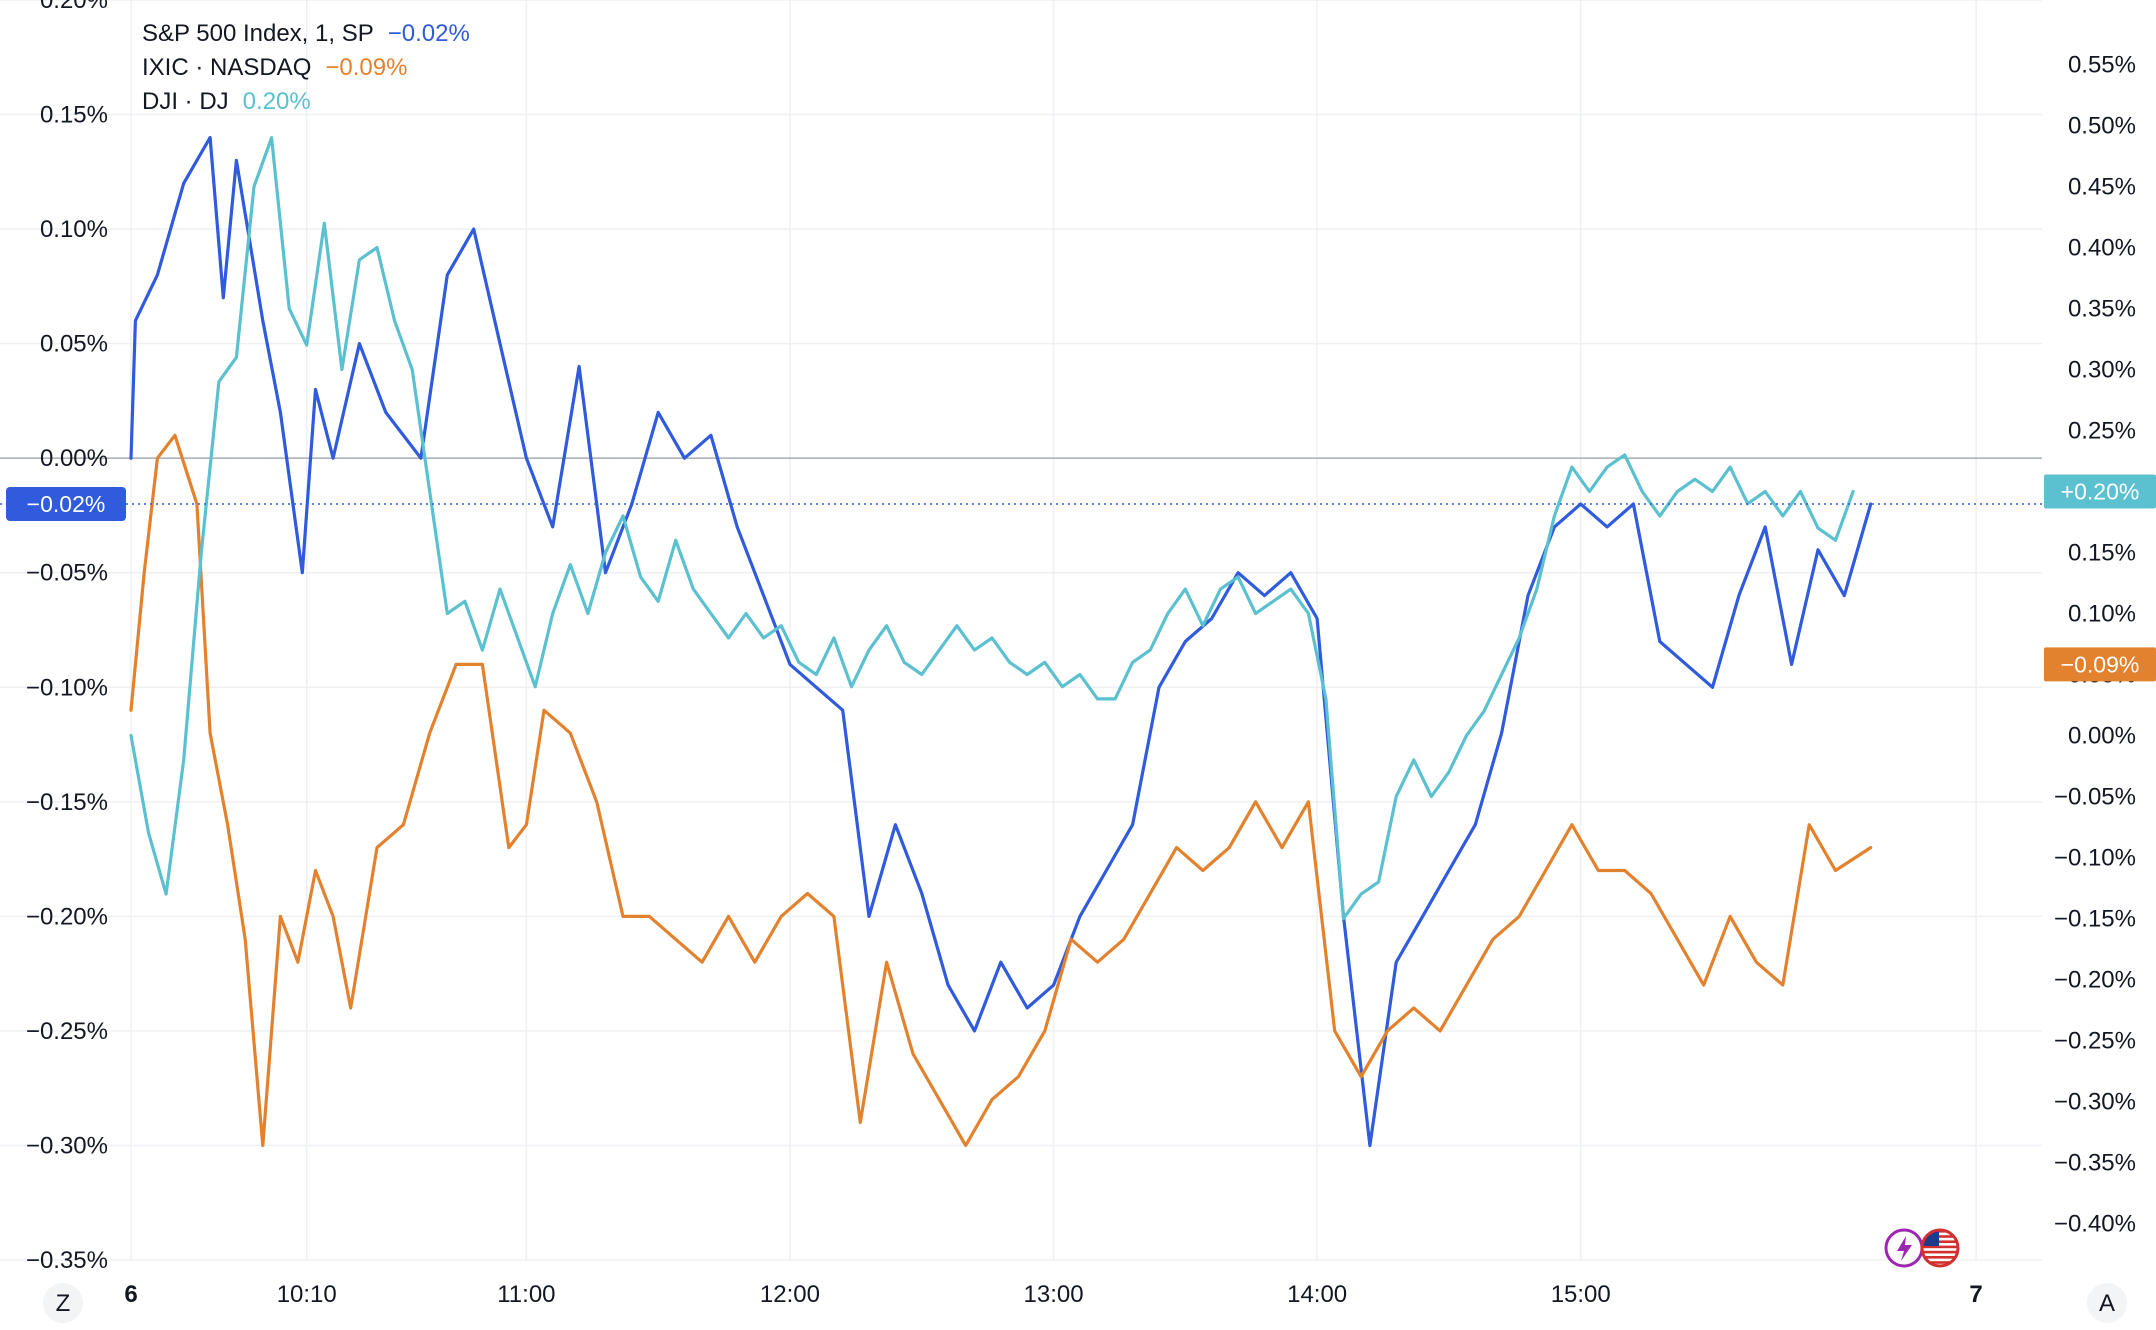 The width and height of the screenshot is (2156, 1330). What do you see at coordinates (74, 229) in the screenshot?
I see `left-axis-tick-label: 0.10%` at bounding box center [74, 229].